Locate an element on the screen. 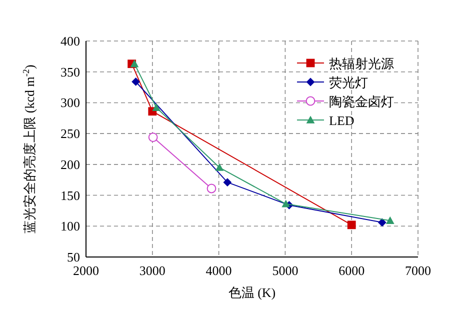 This screenshot has width=466, height=317. x-axis-title: 色温 (K) is located at coordinates (252, 292).